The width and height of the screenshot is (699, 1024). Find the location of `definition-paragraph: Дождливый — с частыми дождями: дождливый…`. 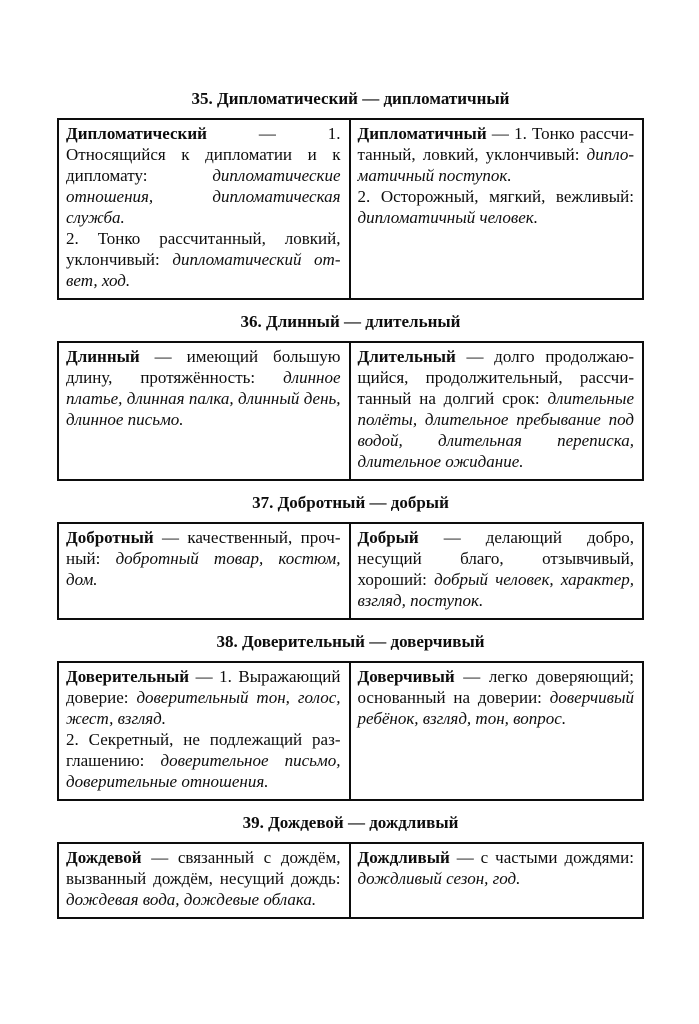

definition-paragraph: Дождливый — с частыми дождями: дождливый… is located at coordinates (496, 868).